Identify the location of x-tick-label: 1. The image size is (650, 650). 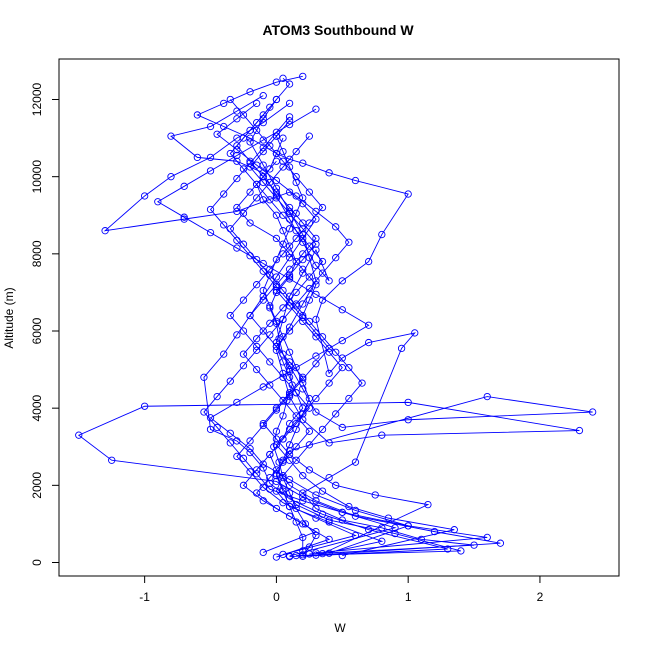
(408, 597).